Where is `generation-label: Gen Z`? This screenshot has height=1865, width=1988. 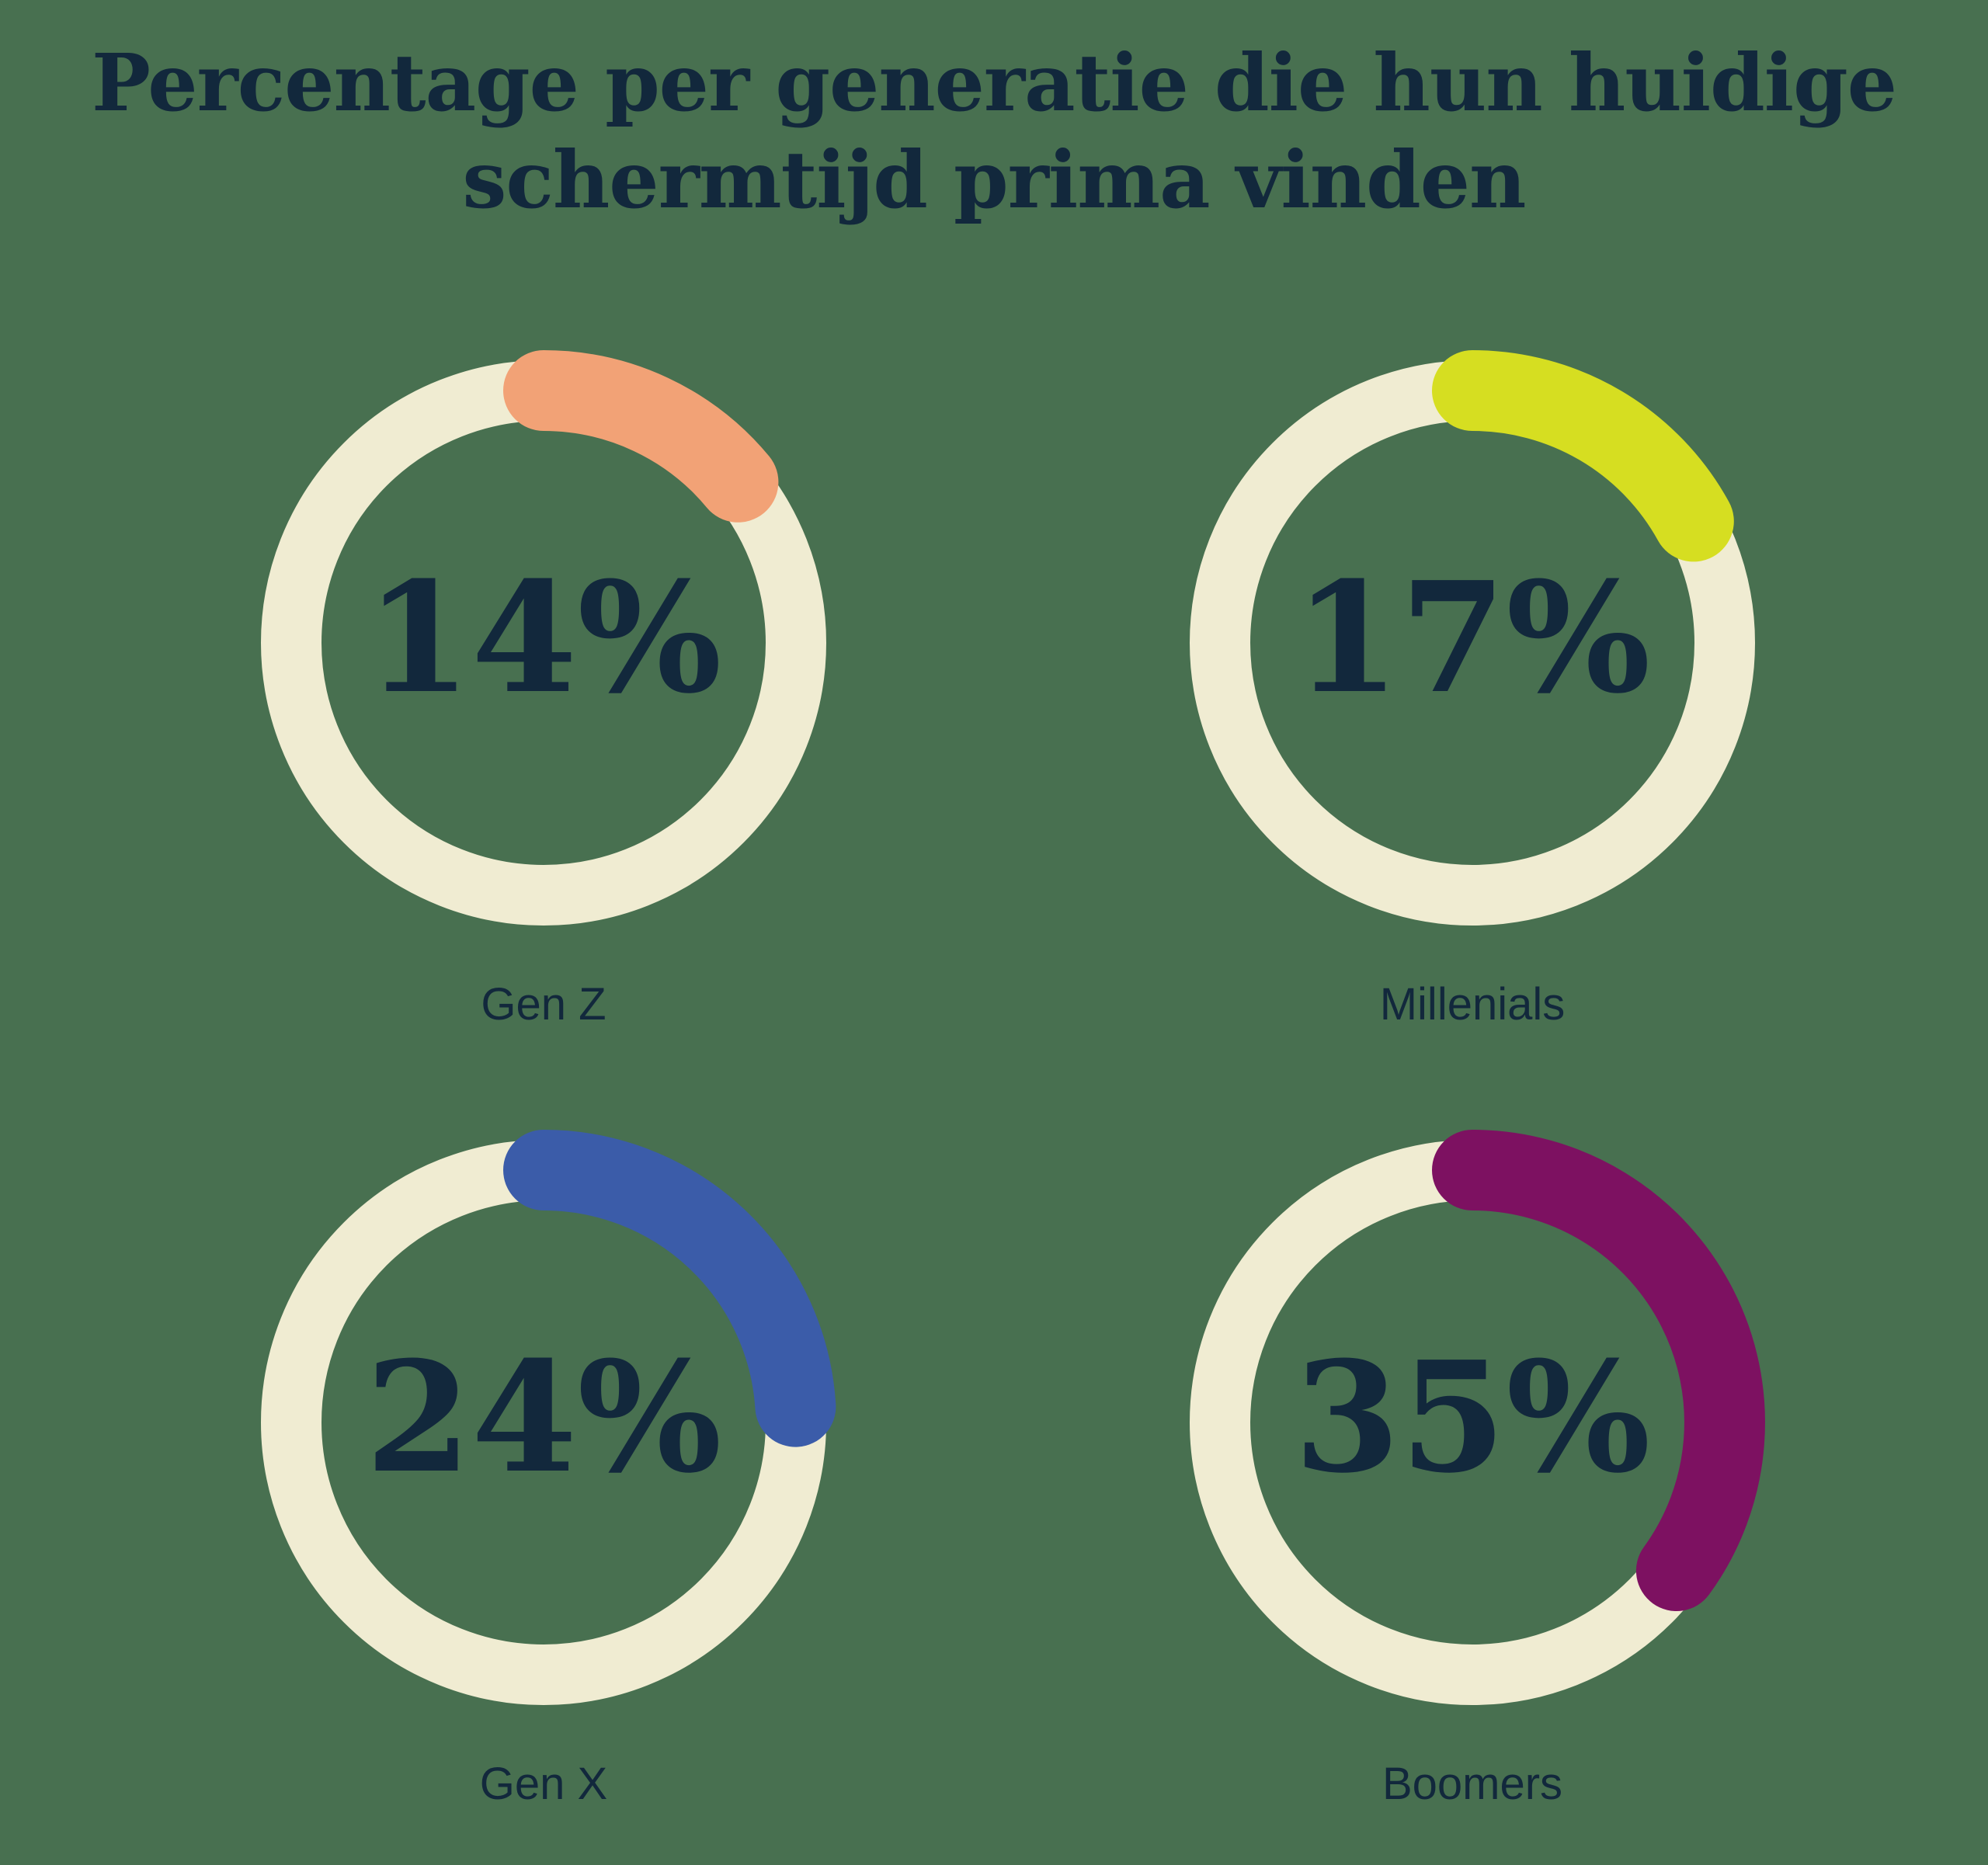
generation-label: Gen Z is located at coordinates (543, 1004).